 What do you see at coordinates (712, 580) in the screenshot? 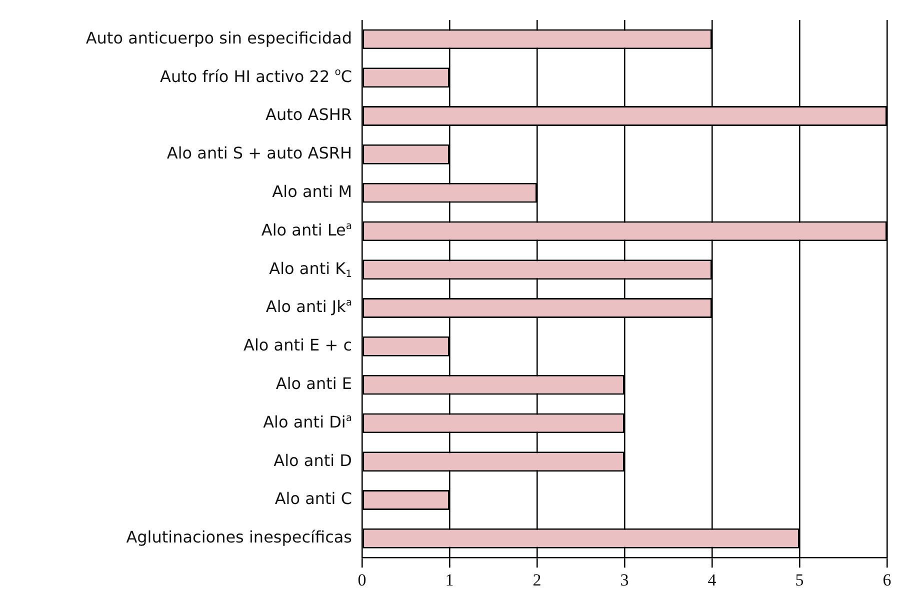
I see `x-tick-label: 4` at bounding box center [712, 580].